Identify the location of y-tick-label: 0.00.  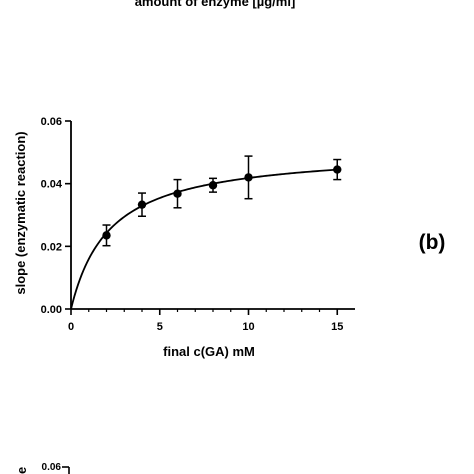
(51, 310).